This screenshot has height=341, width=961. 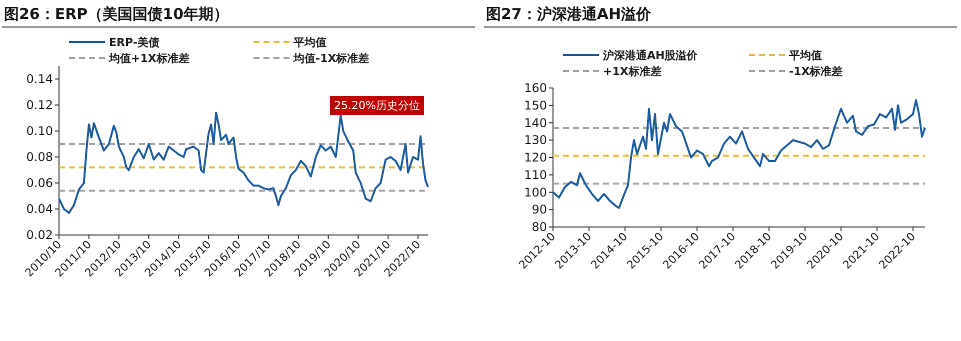 I want to click on y-tick-label: 0.14, so click(x=39, y=79).